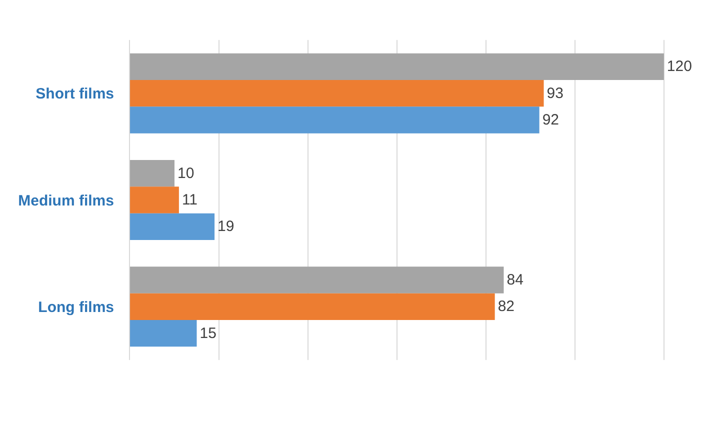 This screenshot has width=712, height=430. I want to click on y-tick-label: Short films, so click(75, 94).